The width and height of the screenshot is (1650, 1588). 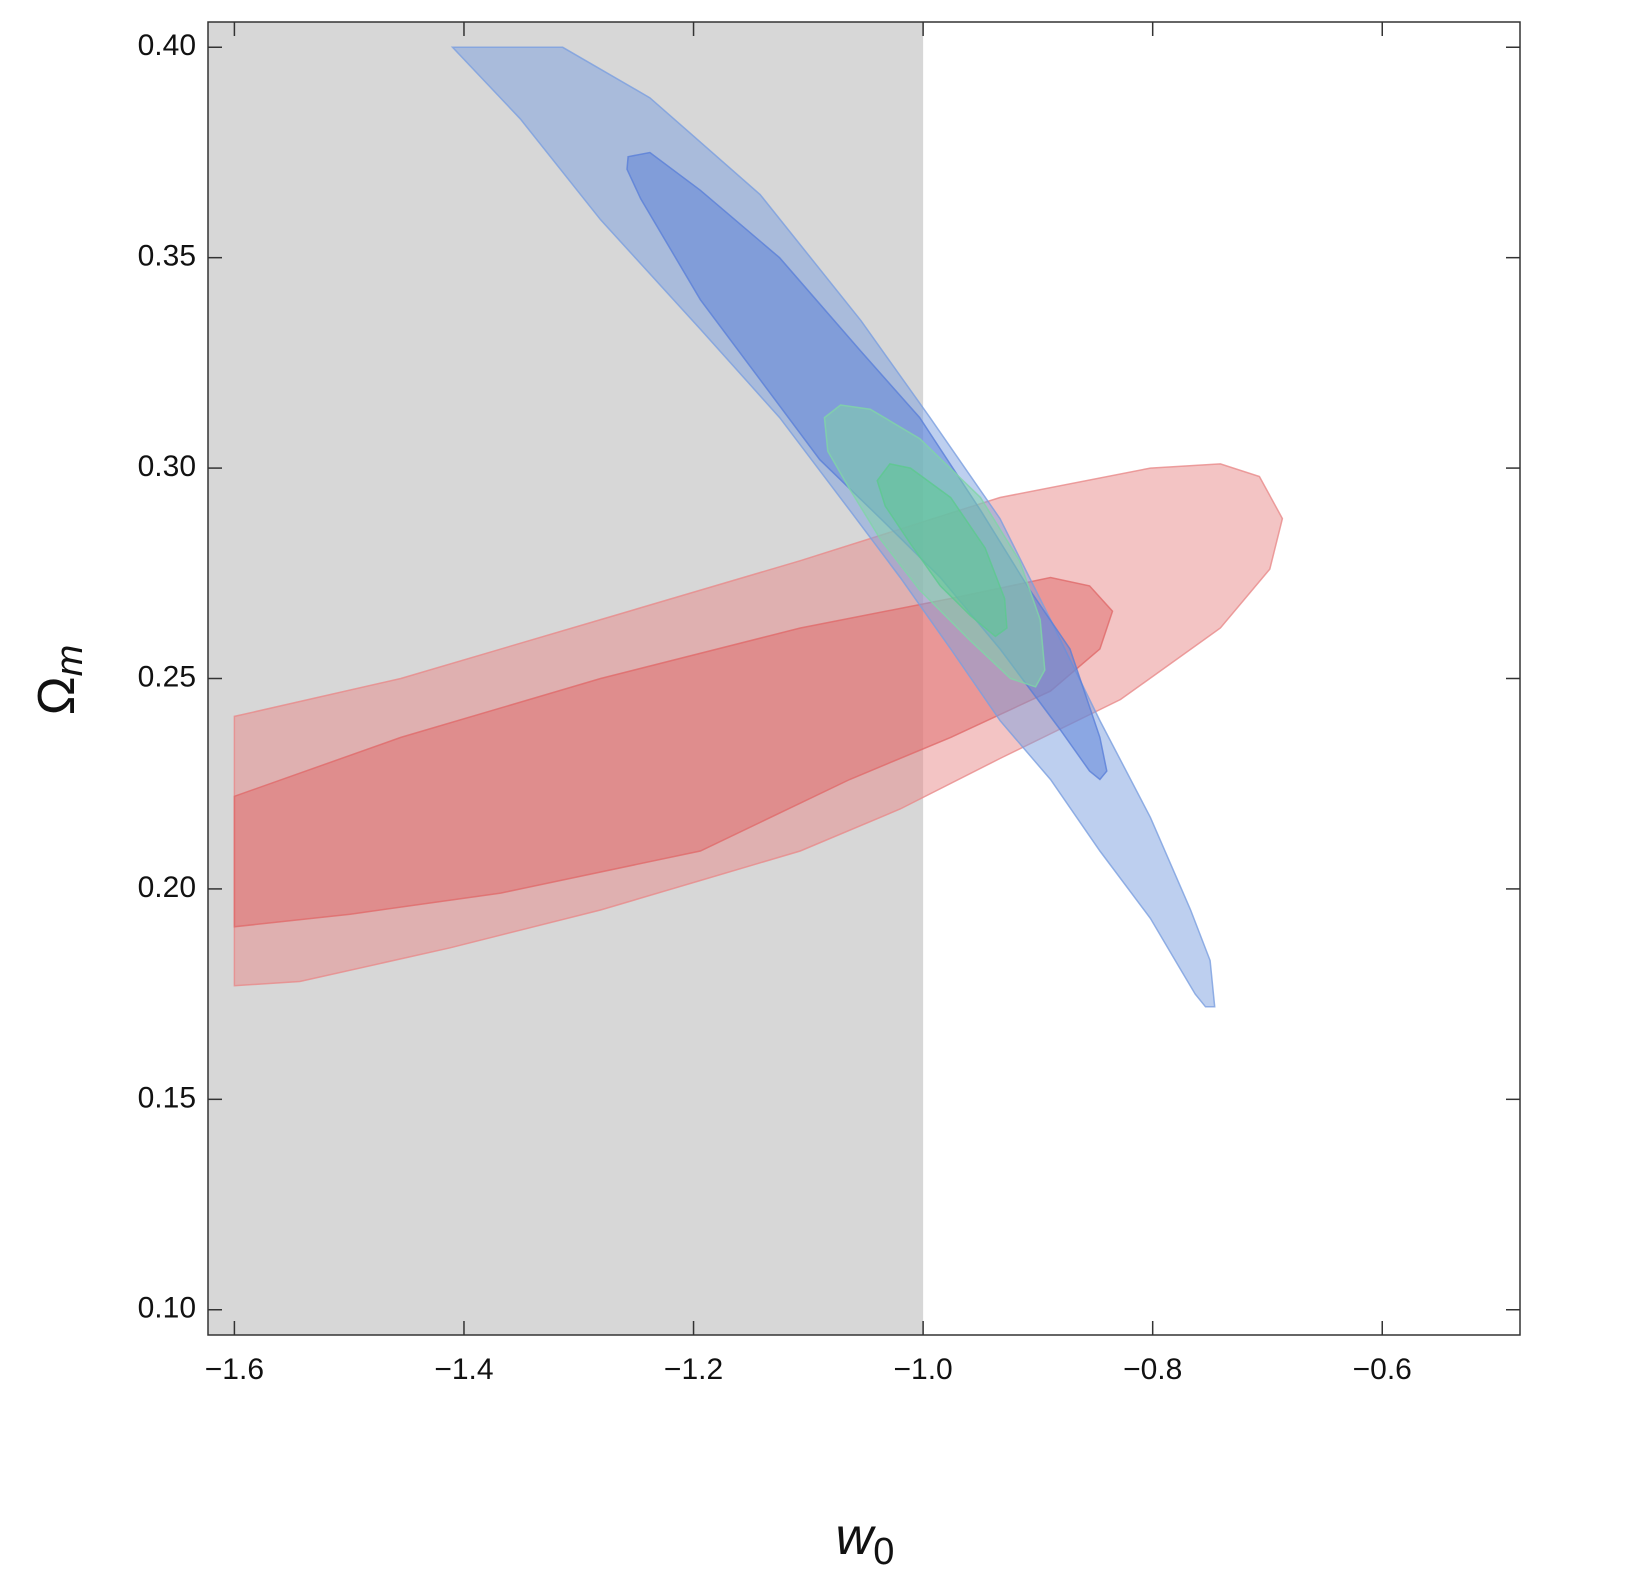 I want to click on y-tick-label: 0.20, so click(x=167, y=887).